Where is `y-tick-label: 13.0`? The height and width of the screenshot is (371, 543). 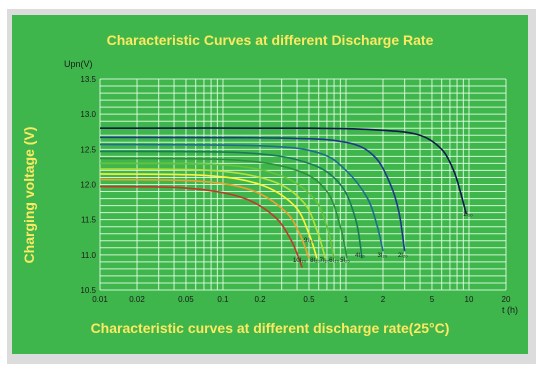 y-tick-label: 13.0 is located at coordinates (88, 114).